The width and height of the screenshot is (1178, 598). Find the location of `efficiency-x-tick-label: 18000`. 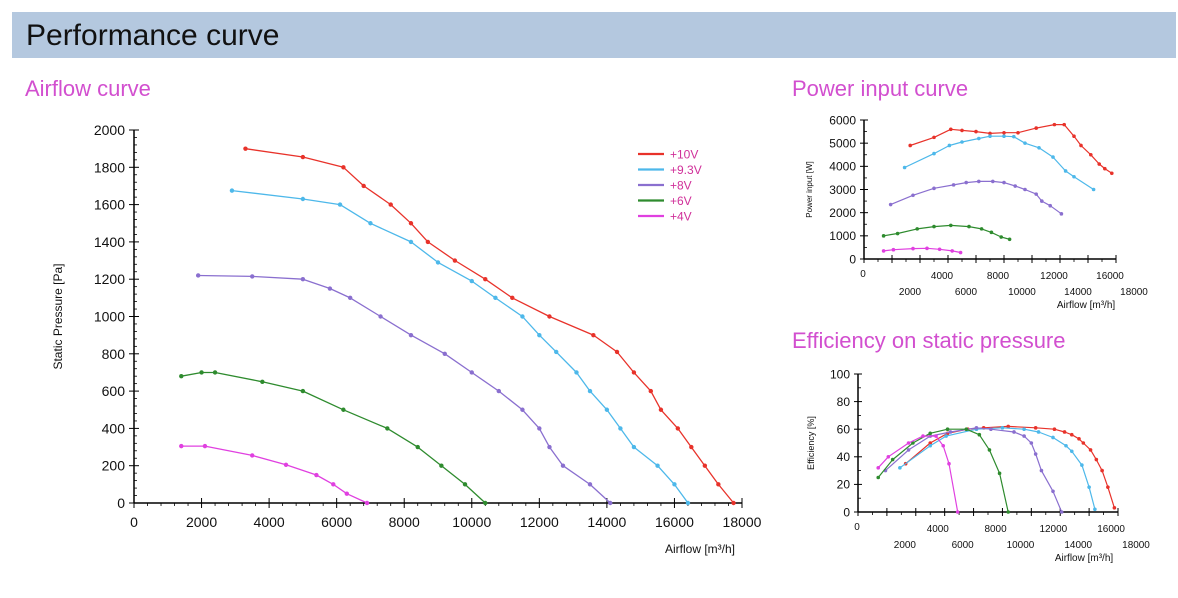

efficiency-x-tick-label: 18000 is located at coordinates (1136, 545).